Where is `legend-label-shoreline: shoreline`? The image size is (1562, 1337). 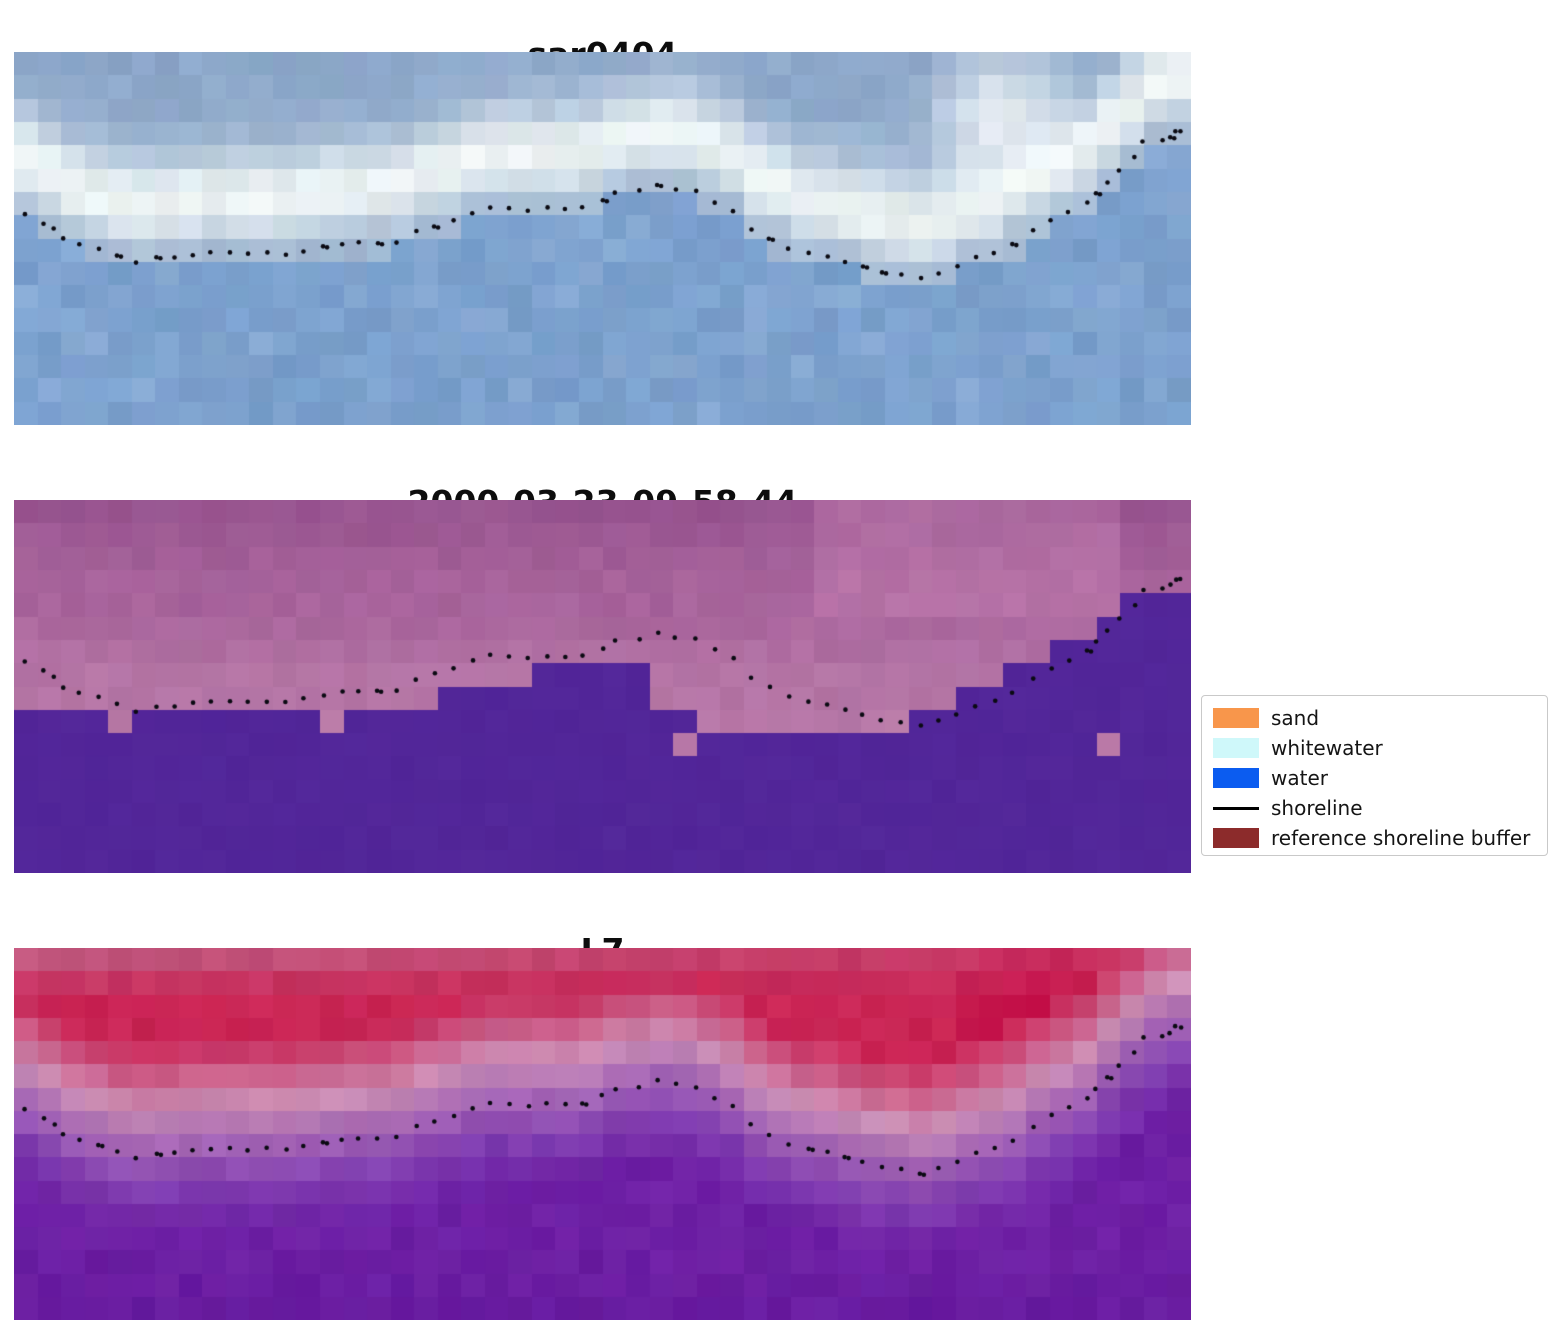 legend-label-shoreline: shoreline is located at coordinates (1317, 808).